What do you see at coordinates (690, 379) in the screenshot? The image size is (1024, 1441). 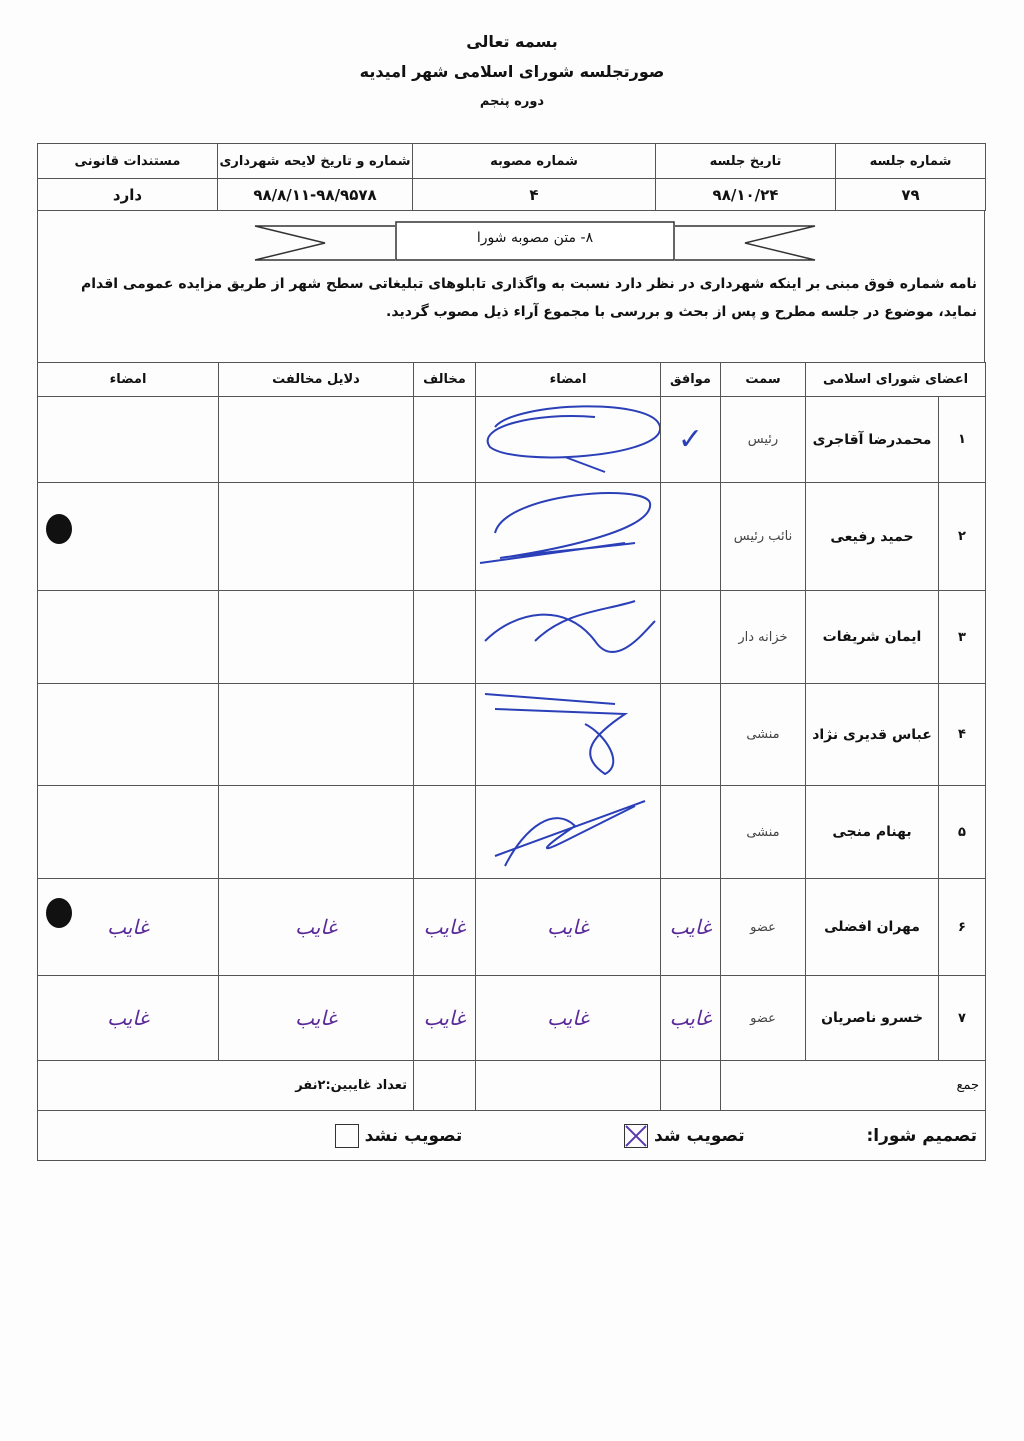 I see `header-agree: موافق` at bounding box center [690, 379].